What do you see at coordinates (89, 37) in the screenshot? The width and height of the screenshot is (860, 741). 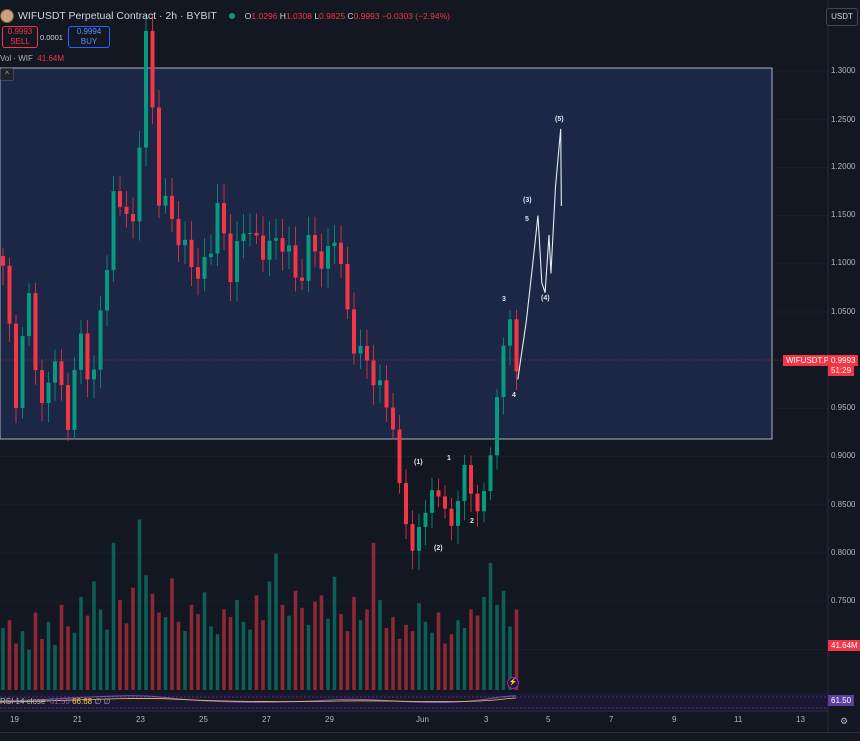 I see `buy-button: 0.9994 BUY` at bounding box center [89, 37].